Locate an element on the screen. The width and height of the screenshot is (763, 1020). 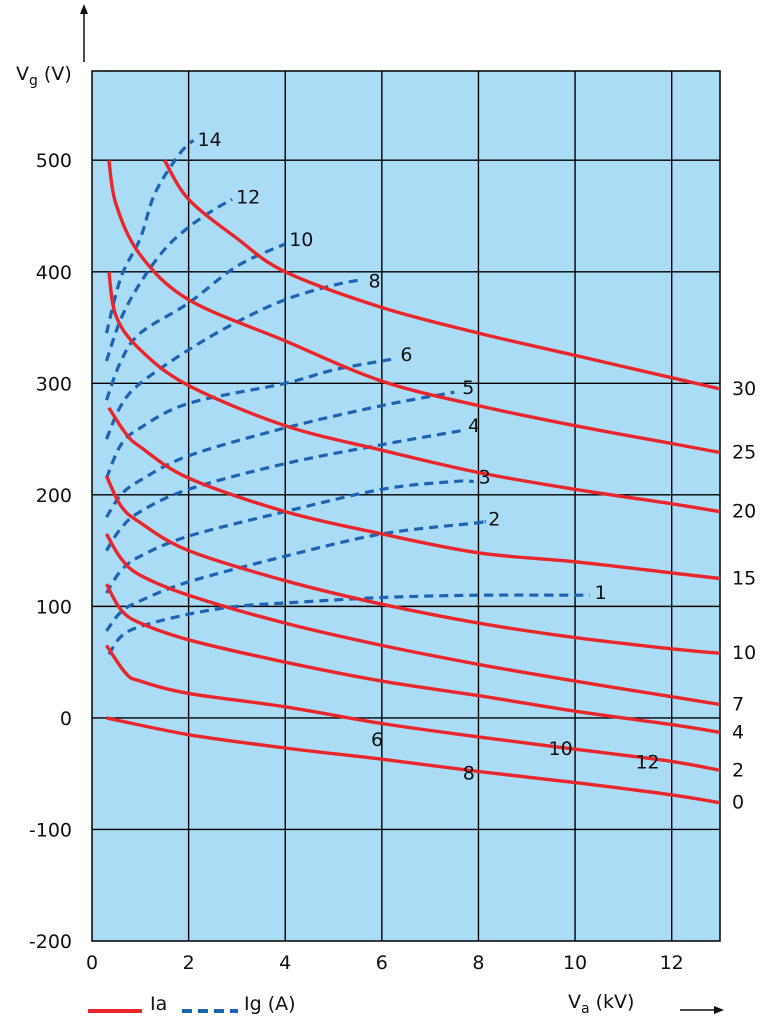
ig-label-4: 4 is located at coordinates (474, 426).